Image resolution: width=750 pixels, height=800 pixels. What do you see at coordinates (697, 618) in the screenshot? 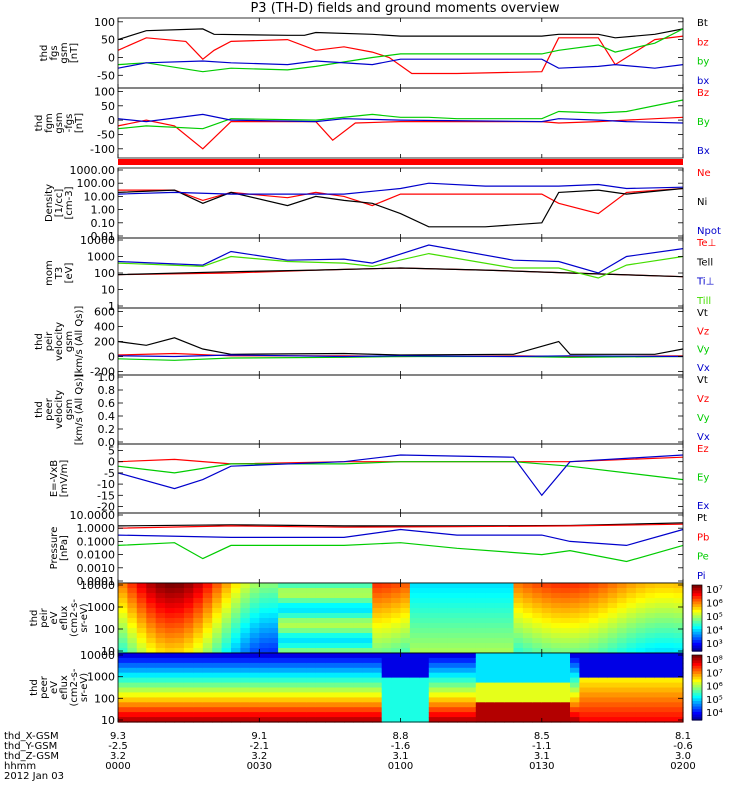
I see `colorbar-frame` at bounding box center [697, 618].